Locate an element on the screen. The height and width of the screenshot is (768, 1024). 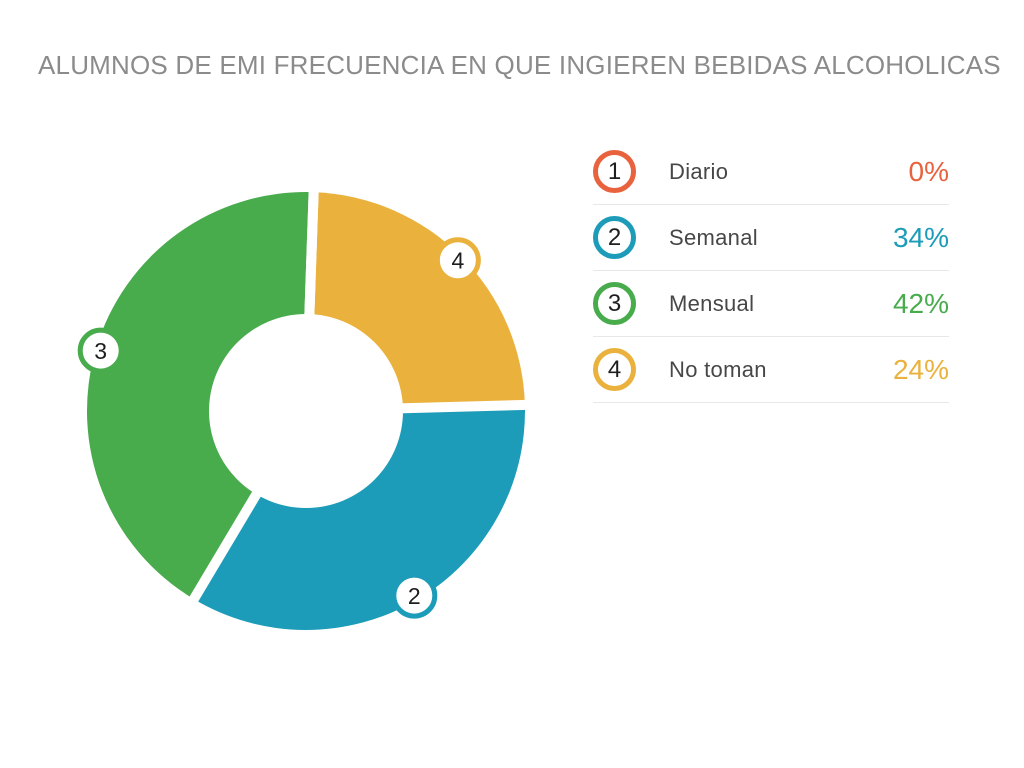
legend-row-mensual: 3 Mensual 42% is located at coordinates (771, 304).